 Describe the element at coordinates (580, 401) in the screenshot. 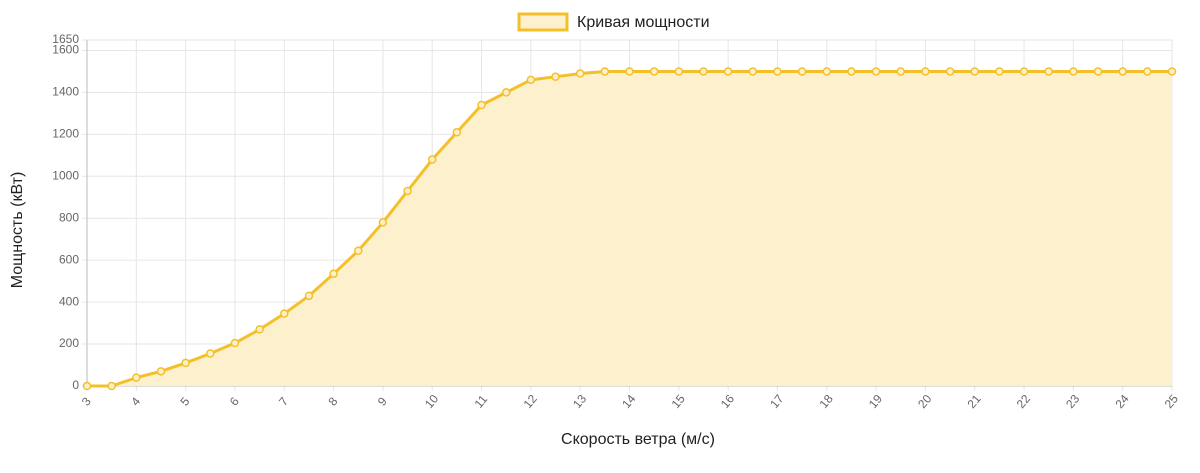

I see `x-tick-label: 13` at that location.